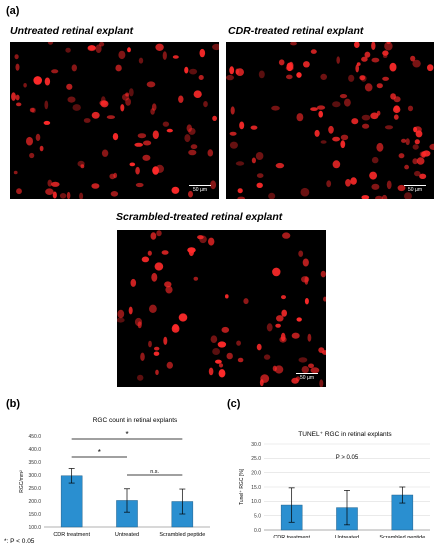  I want to click on panel-b-label: (b), so click(13, 404).